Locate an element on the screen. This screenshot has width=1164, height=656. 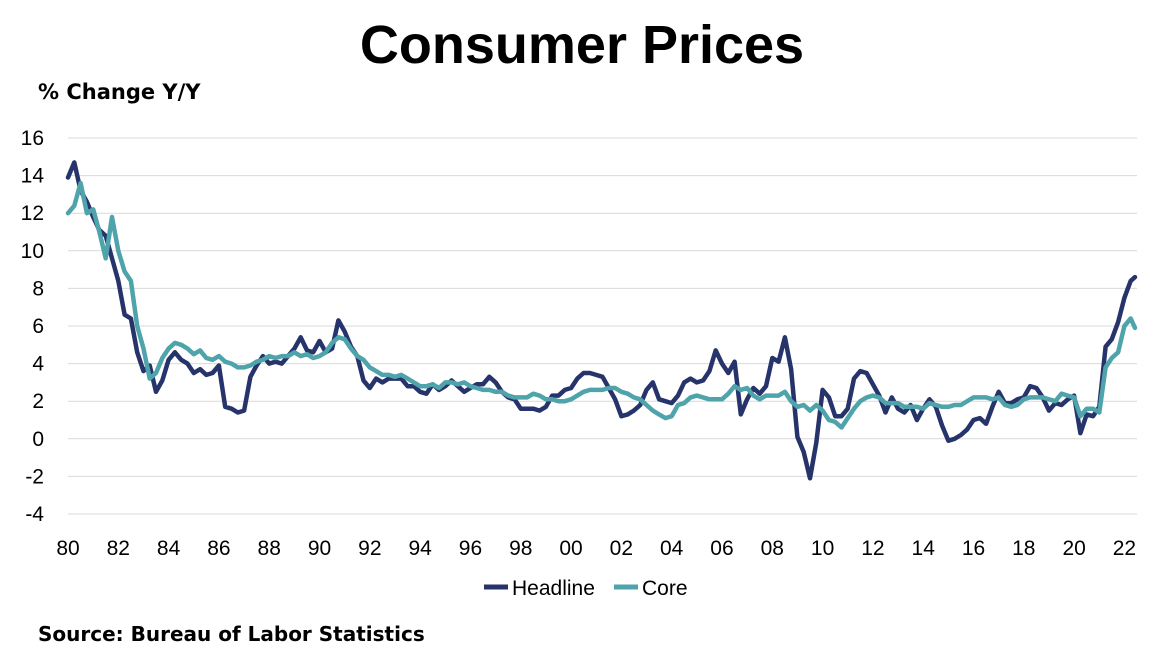
legend: Headline Core is located at coordinates (586, 588).